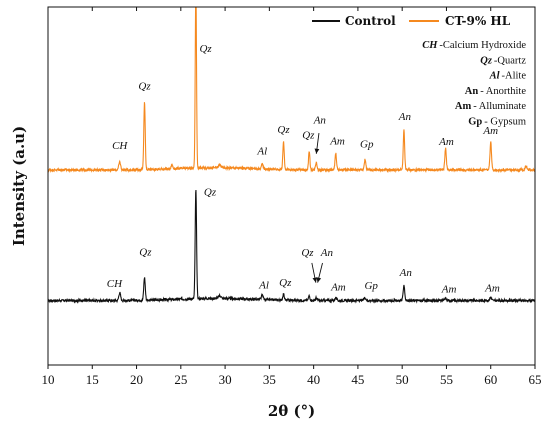  Describe the element at coordinates (446, 379) in the screenshot. I see `x-tick-label: 55` at that location.